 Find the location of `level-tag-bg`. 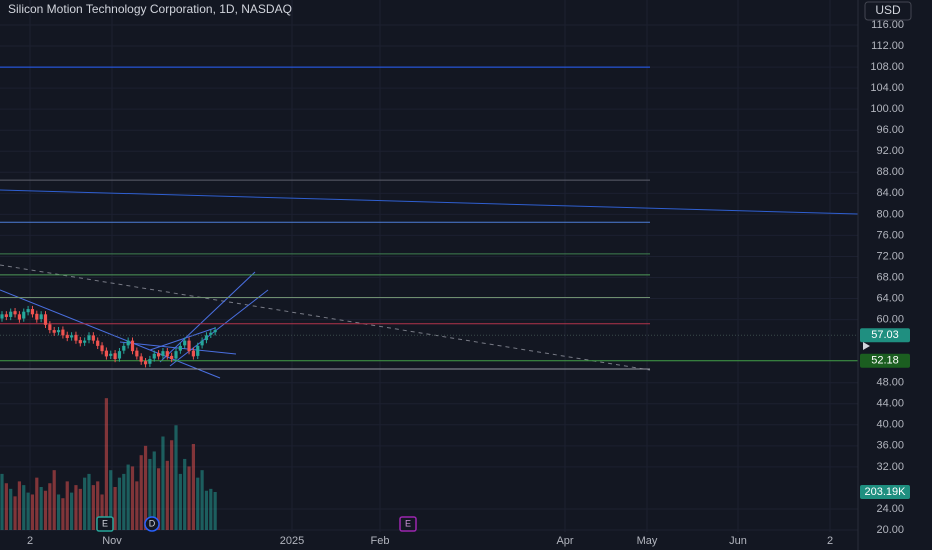

level-tag-bg is located at coordinates (885, 360).